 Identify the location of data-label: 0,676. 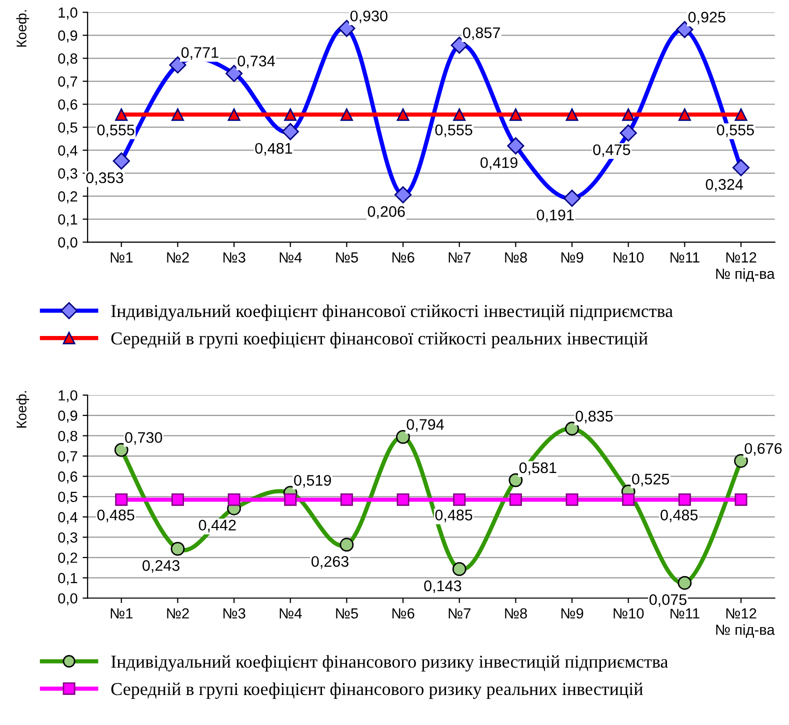
(763, 449).